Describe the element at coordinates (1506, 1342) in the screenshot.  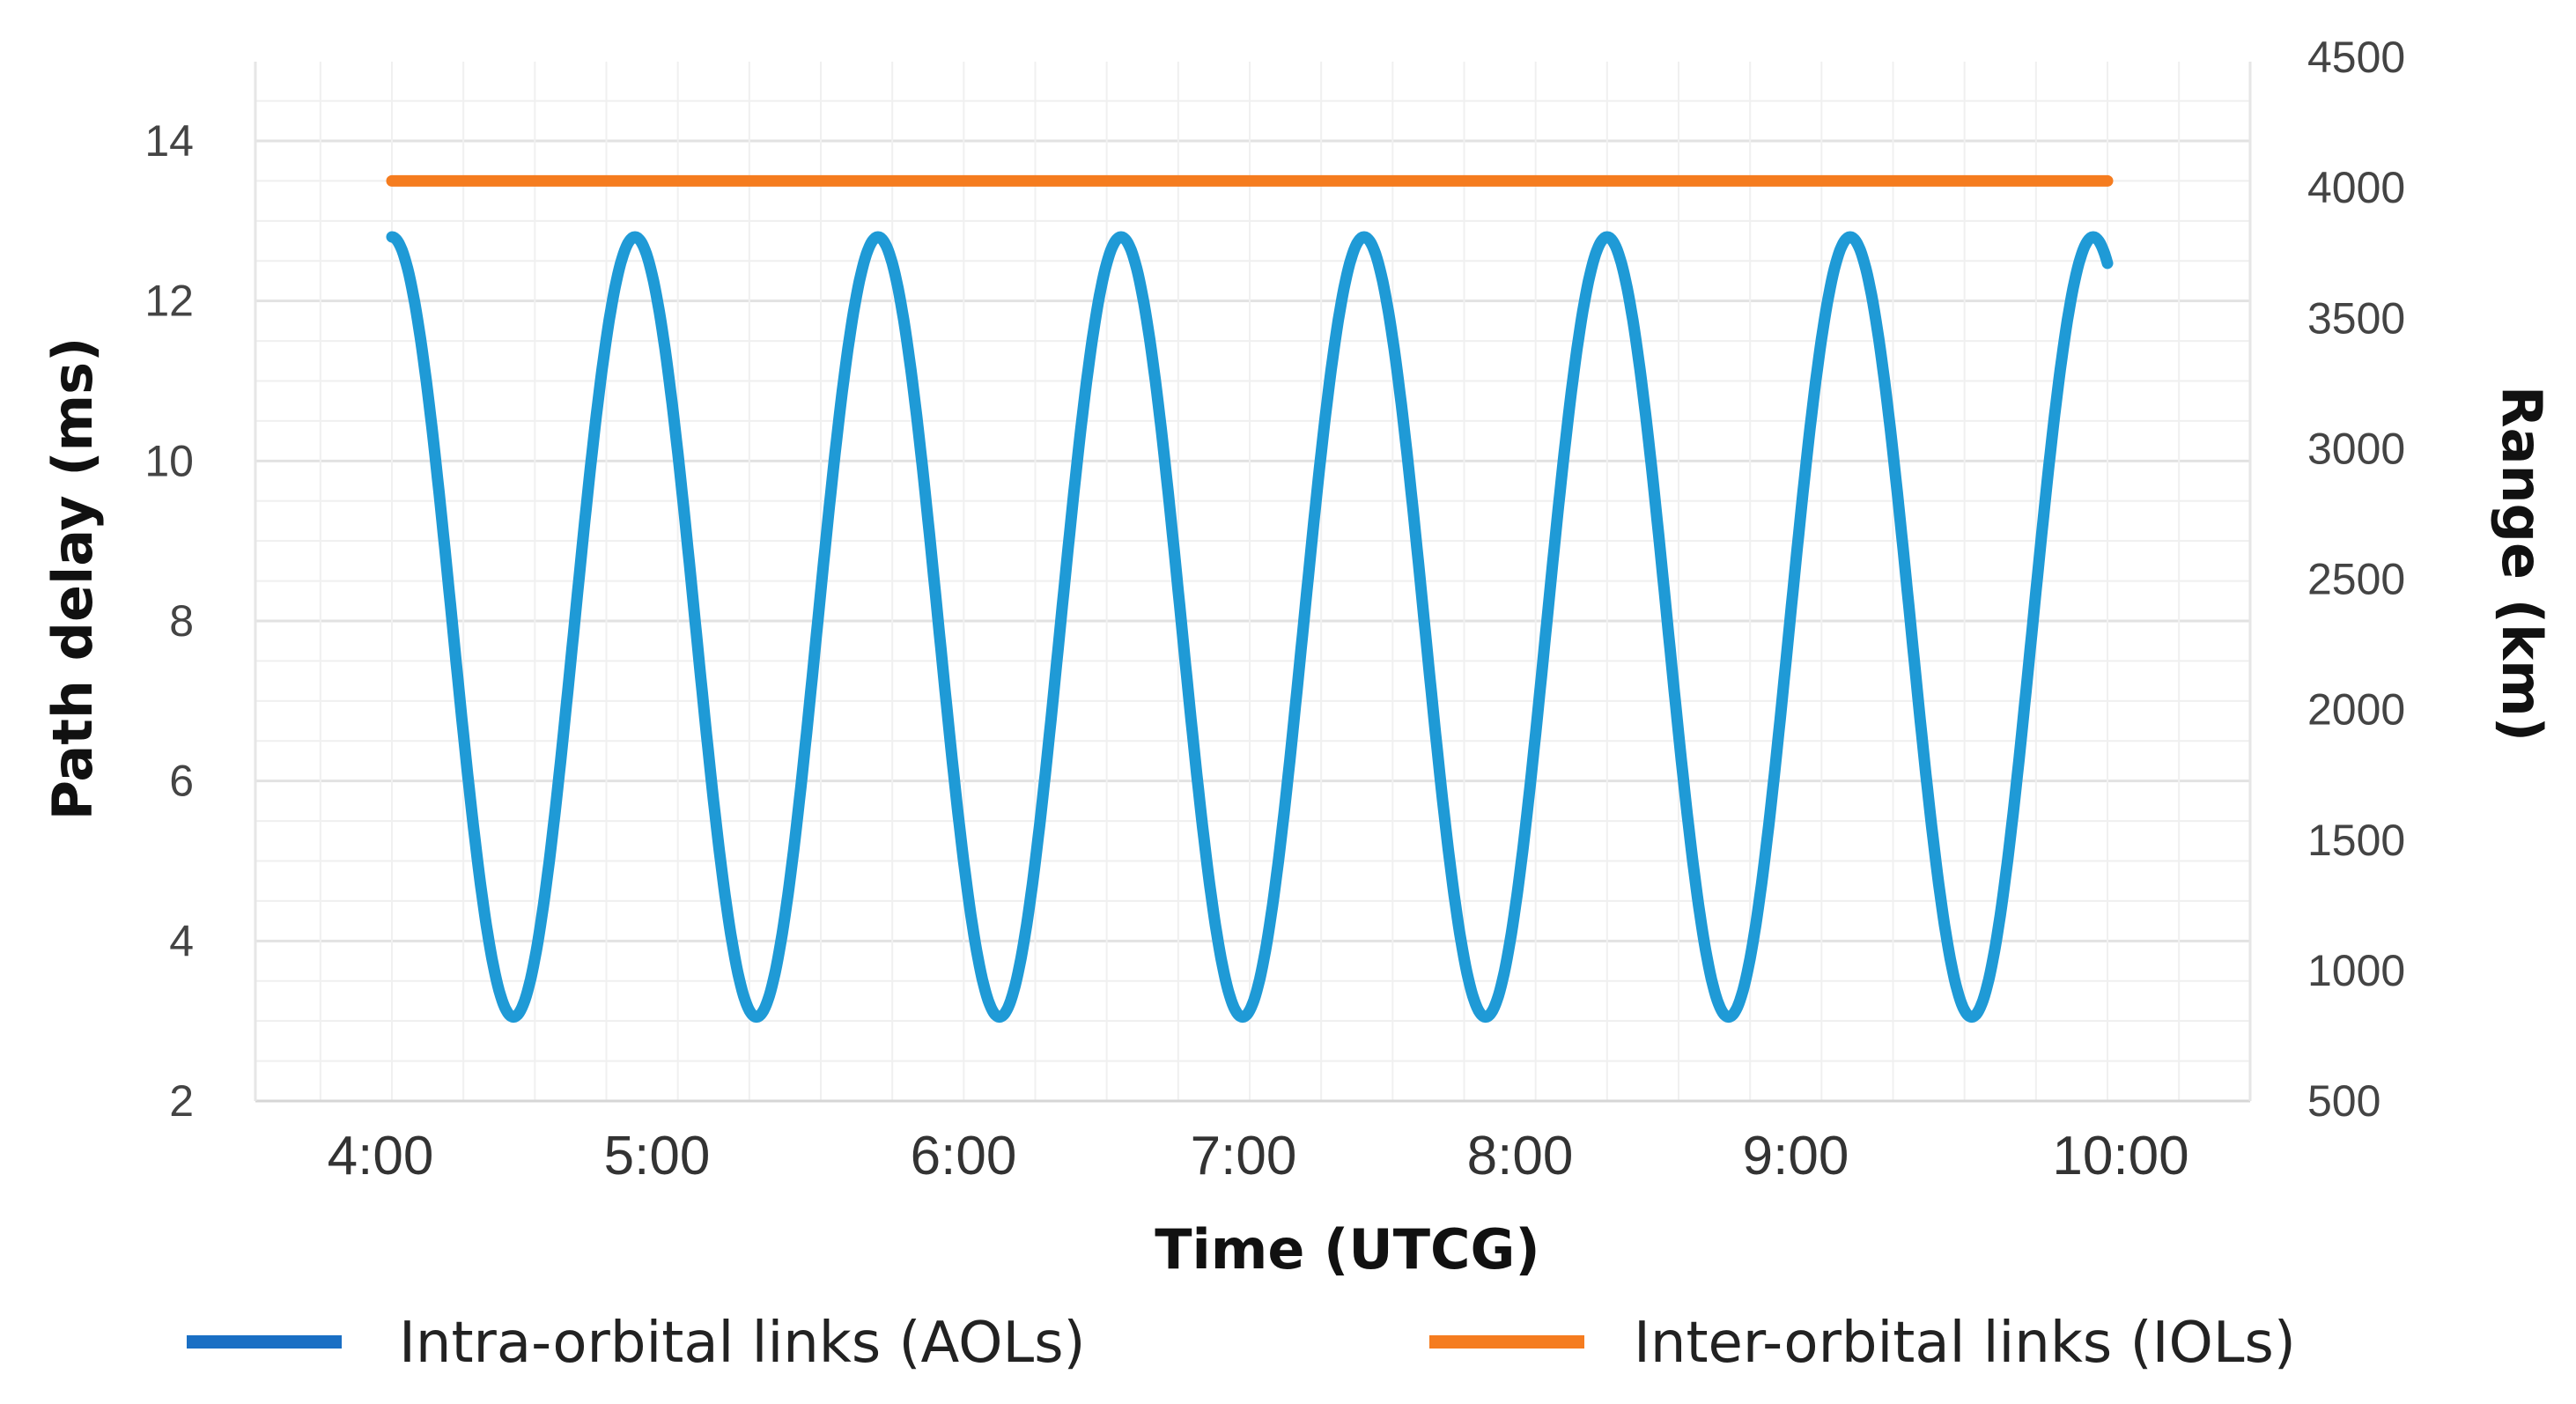
I see `legend-swatch-iol` at that location.